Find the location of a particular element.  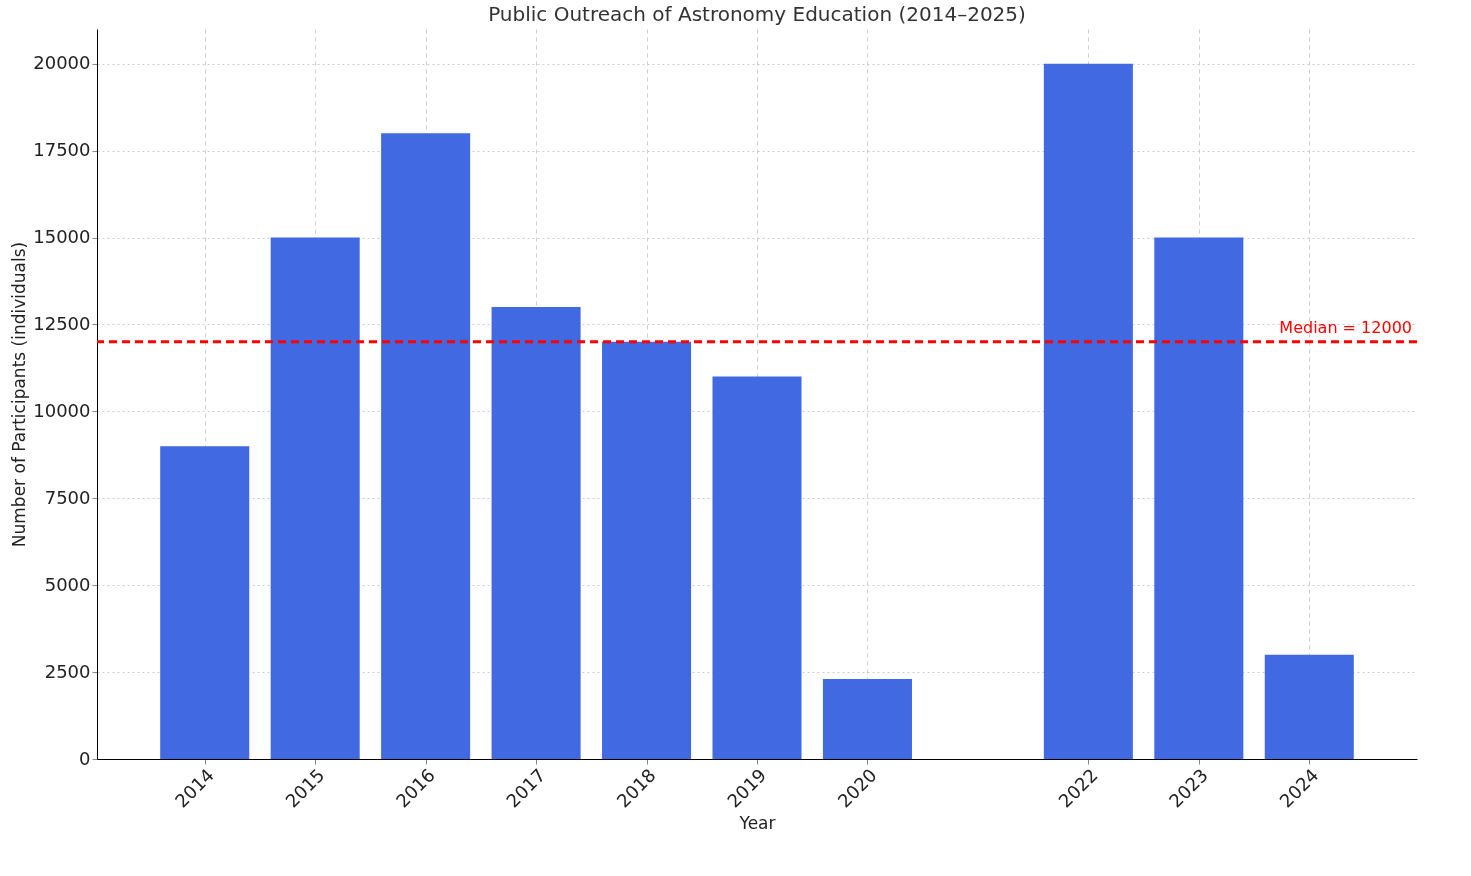

y-tick-label: 5000 is located at coordinates (67, 584).